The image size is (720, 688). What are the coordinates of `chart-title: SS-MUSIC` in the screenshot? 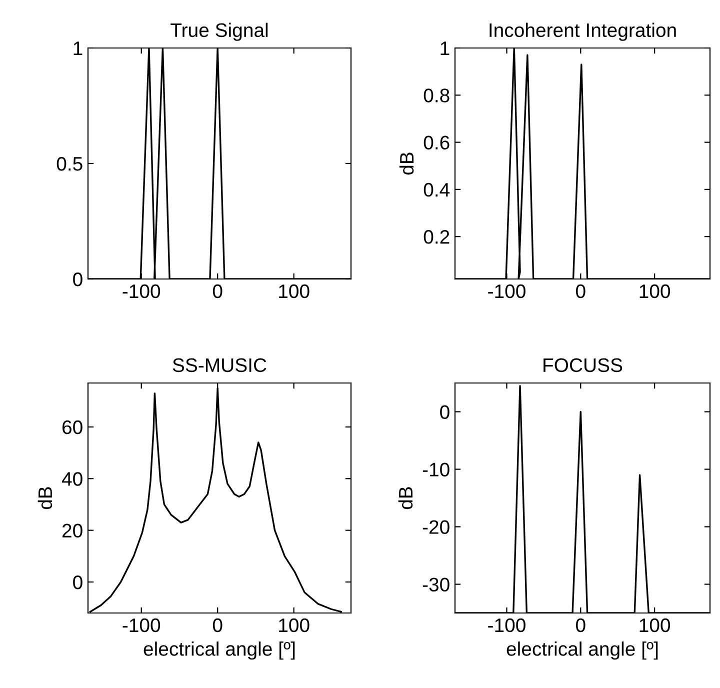 It's located at (219, 365).